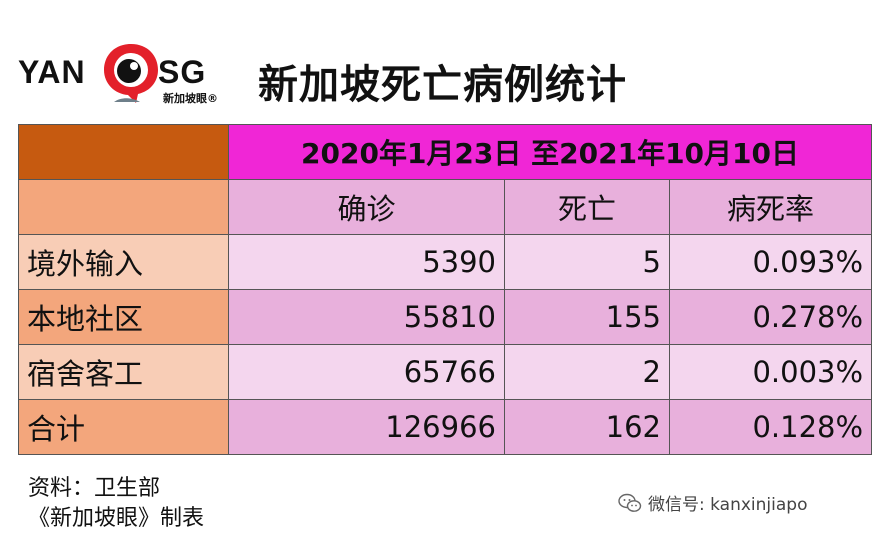  What do you see at coordinates (131, 73) in the screenshot?
I see `logo-eye-mark-icon` at bounding box center [131, 73].